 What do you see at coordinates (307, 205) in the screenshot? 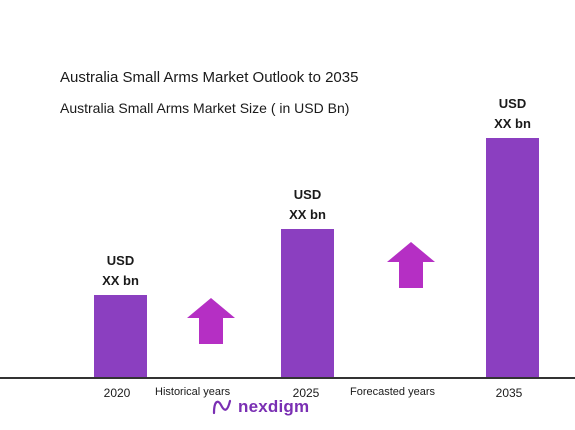
I see `bar-value-label-2025: USD XX bn` at bounding box center [307, 205].